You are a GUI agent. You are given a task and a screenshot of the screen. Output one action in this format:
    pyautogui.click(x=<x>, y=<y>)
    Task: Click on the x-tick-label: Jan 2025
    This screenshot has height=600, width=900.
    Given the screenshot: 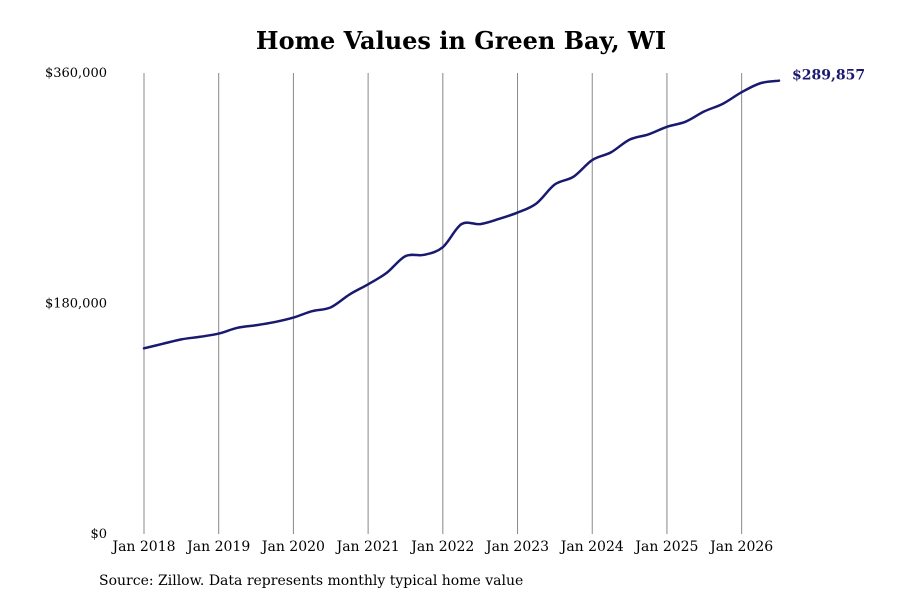 What is the action you would take?
    pyautogui.click(x=665, y=547)
    